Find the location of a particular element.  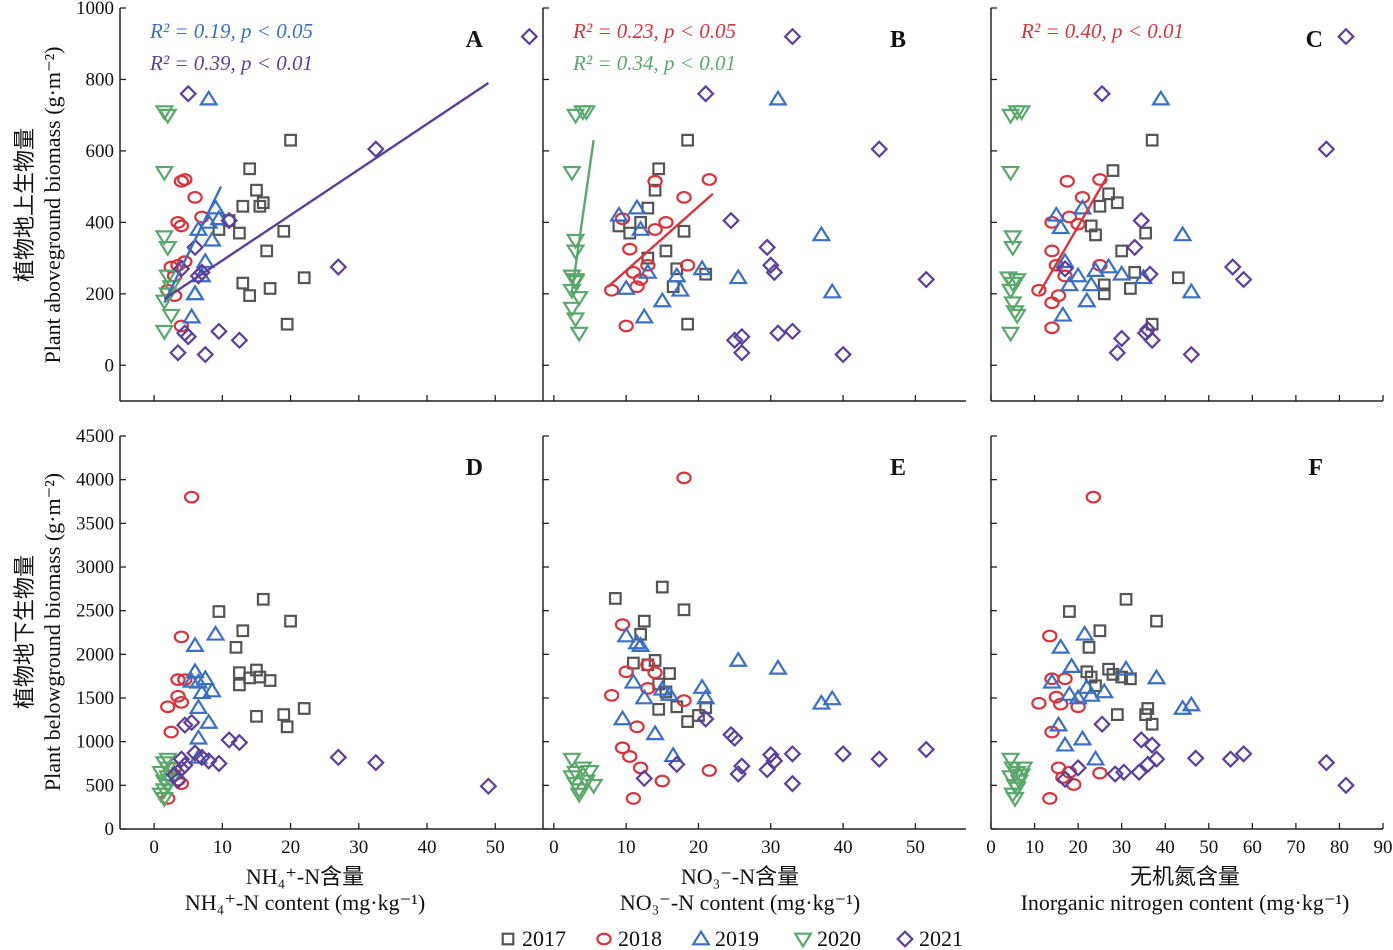

y-tick-label: 400 is located at coordinates (100, 222).